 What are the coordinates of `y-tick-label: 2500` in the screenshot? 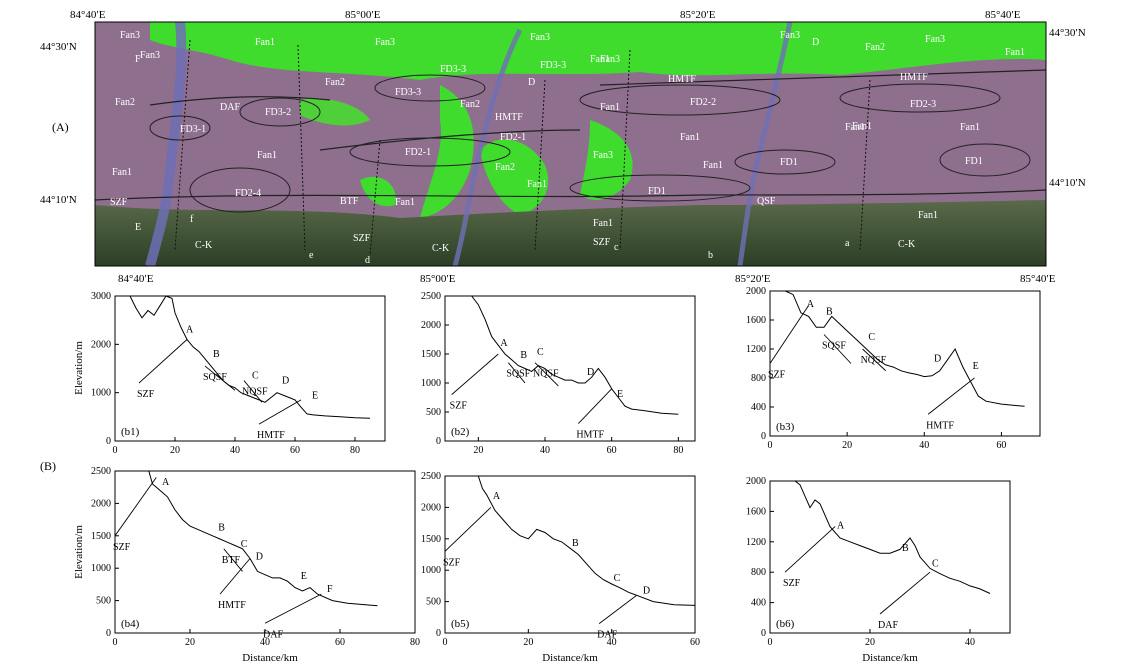 It's located at (431, 476).